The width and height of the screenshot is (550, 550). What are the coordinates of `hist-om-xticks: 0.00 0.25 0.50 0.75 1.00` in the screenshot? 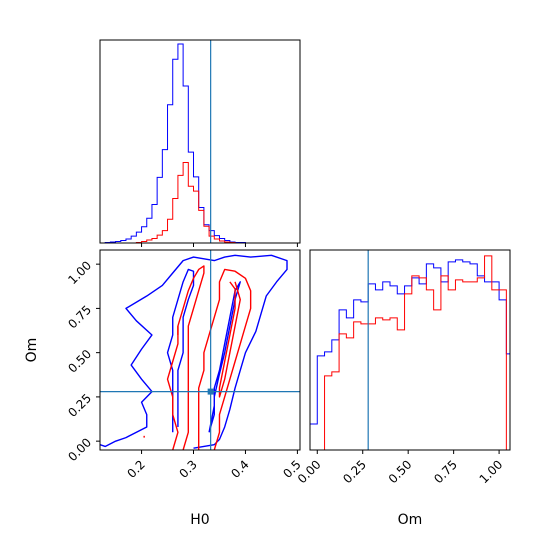 It's located at (400, 468).